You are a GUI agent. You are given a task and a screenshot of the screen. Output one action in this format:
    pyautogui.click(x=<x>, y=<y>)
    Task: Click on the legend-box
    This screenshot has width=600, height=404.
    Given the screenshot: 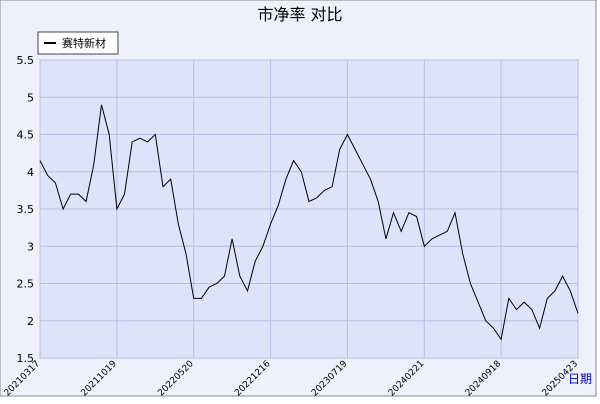 What is the action you would take?
    pyautogui.click(x=78, y=43)
    